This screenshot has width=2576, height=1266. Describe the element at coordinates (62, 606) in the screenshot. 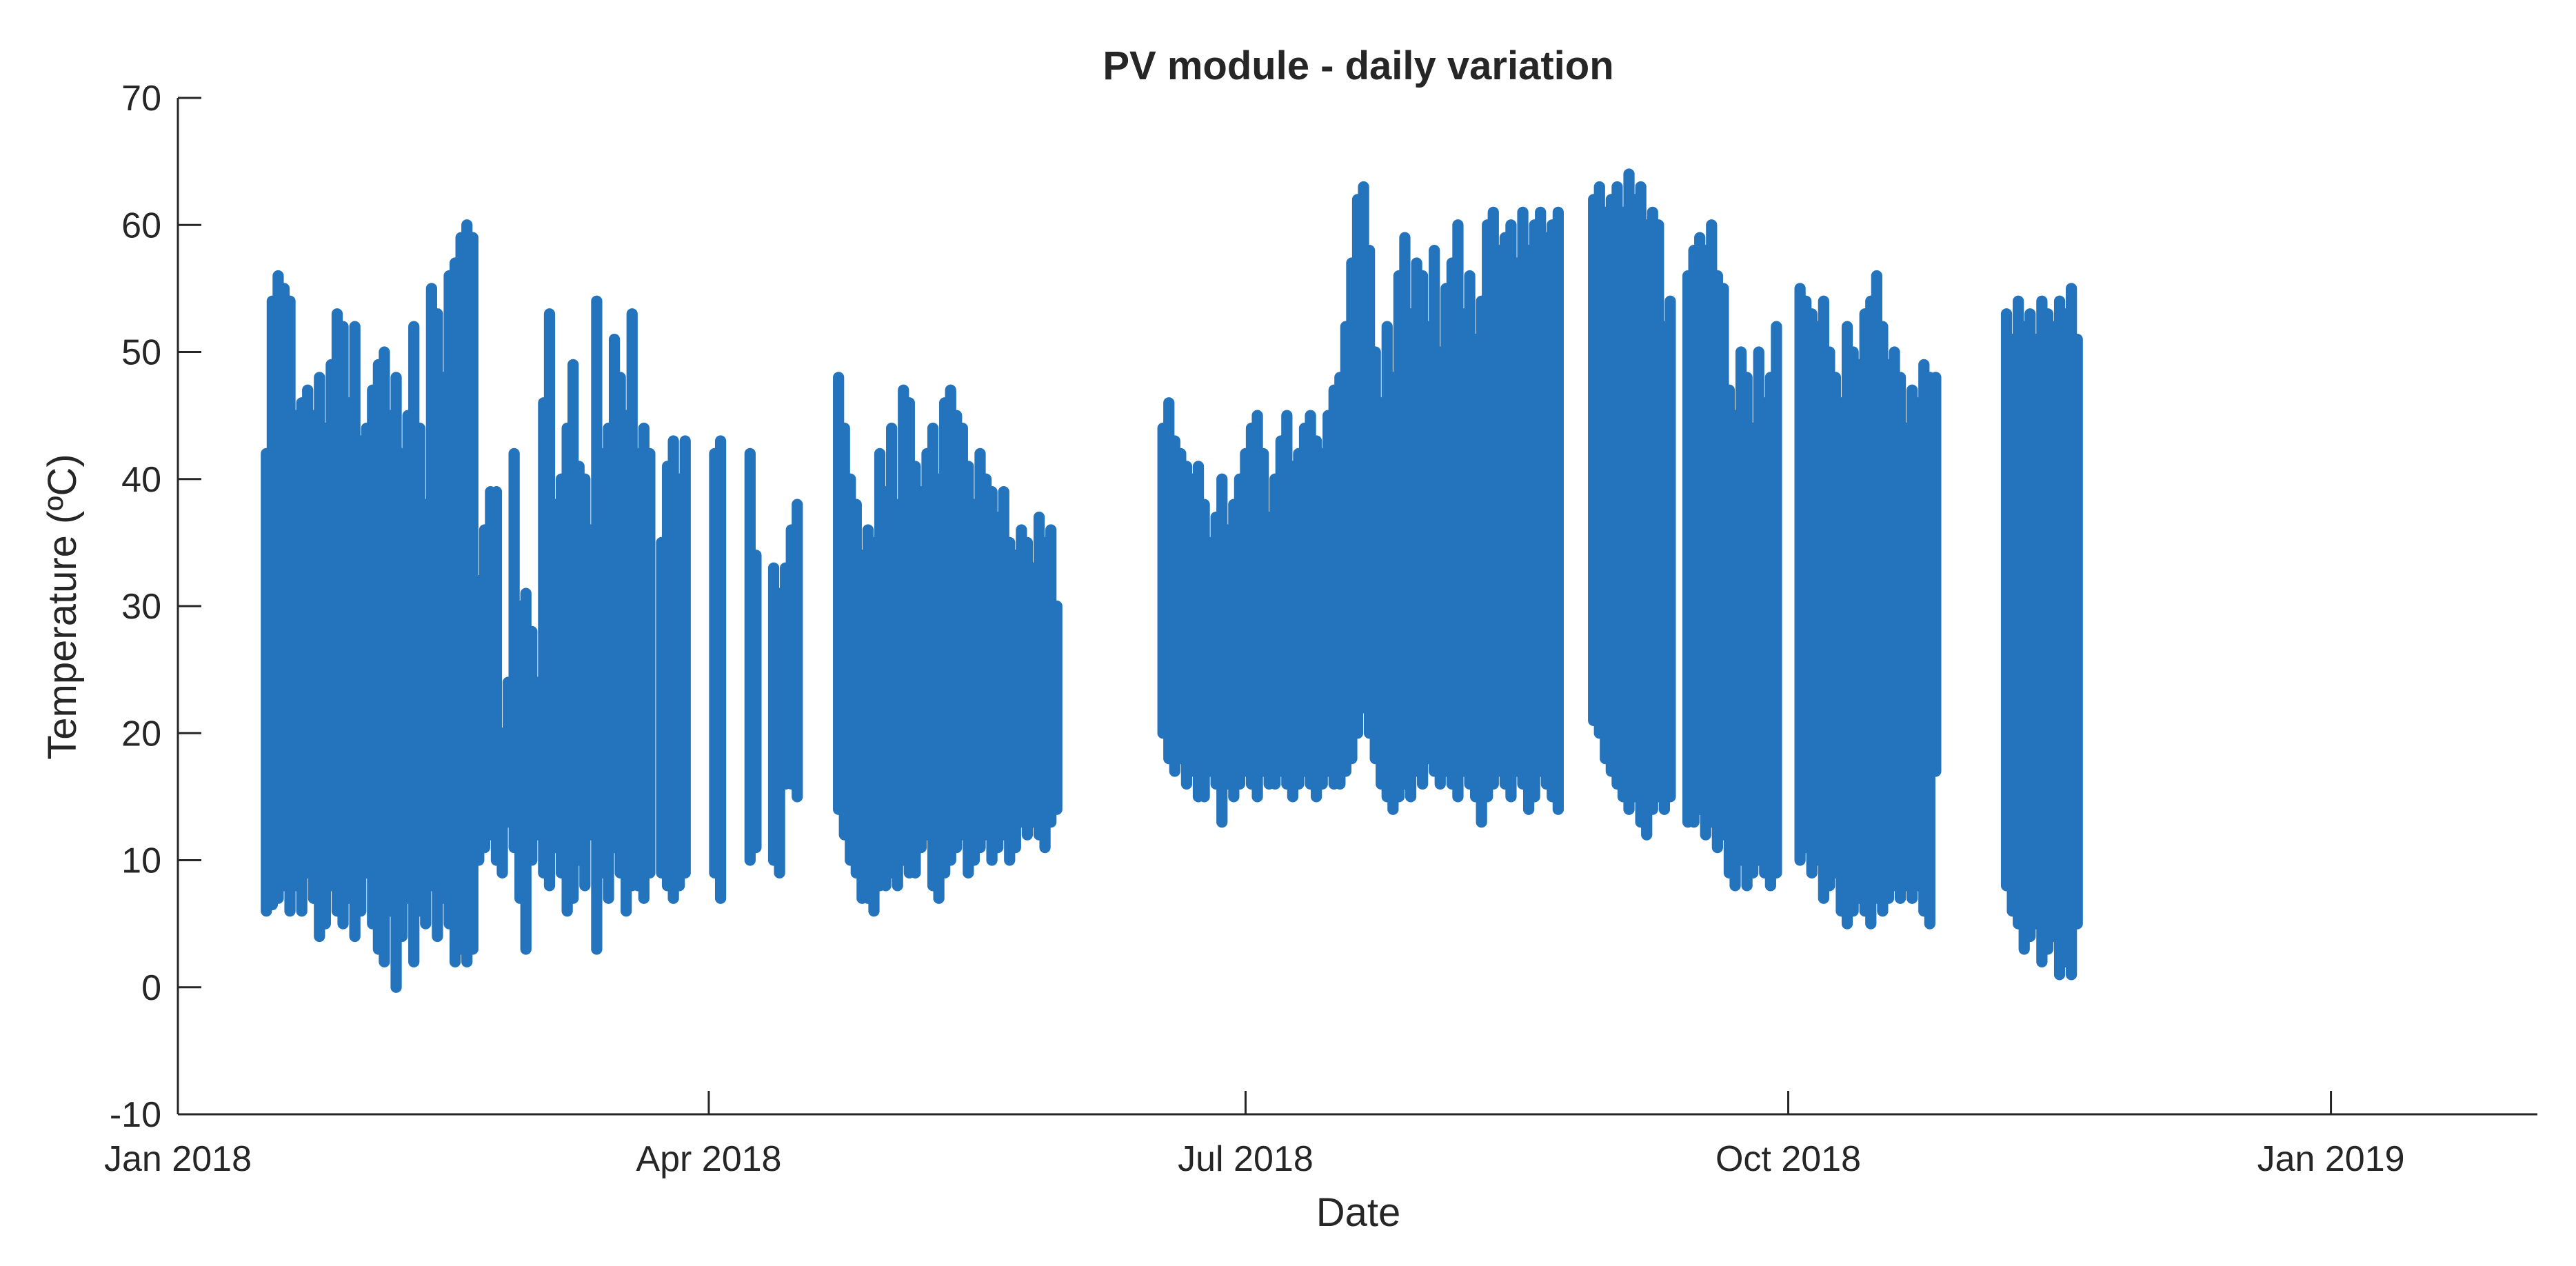

I see `y-axis-label: Temperature (ºC)` at that location.